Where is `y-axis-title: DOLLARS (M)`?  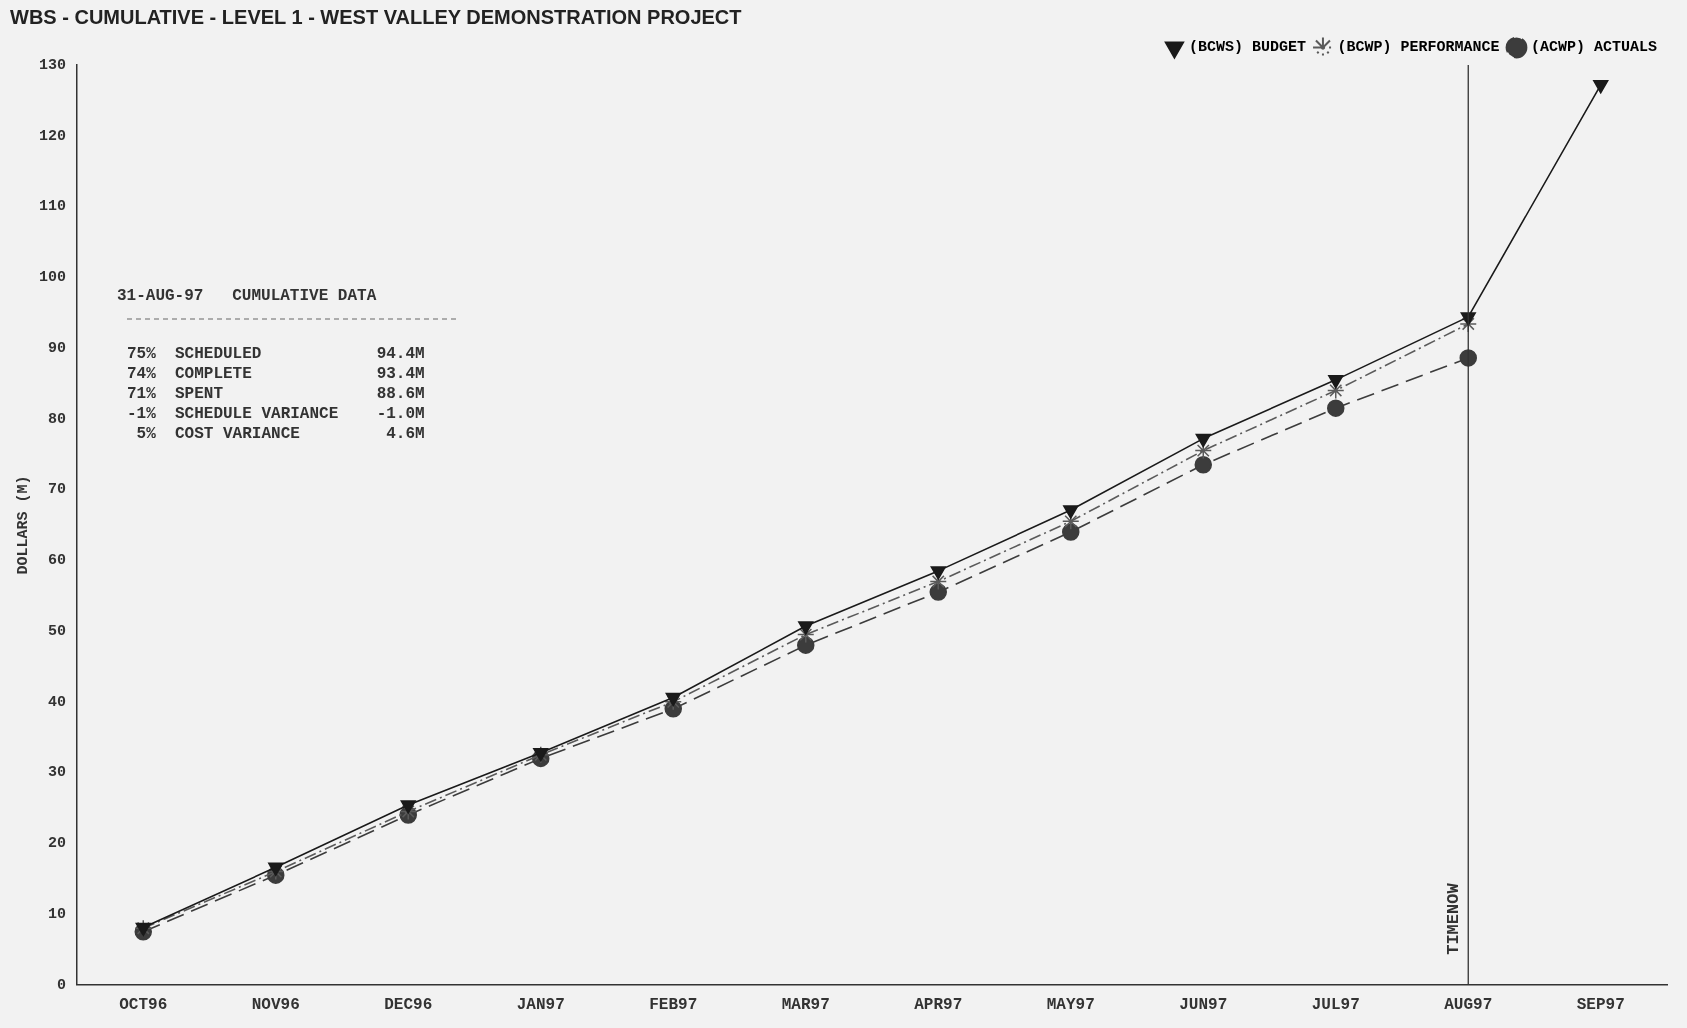 y-axis-title: DOLLARS (M) is located at coordinates (23, 525).